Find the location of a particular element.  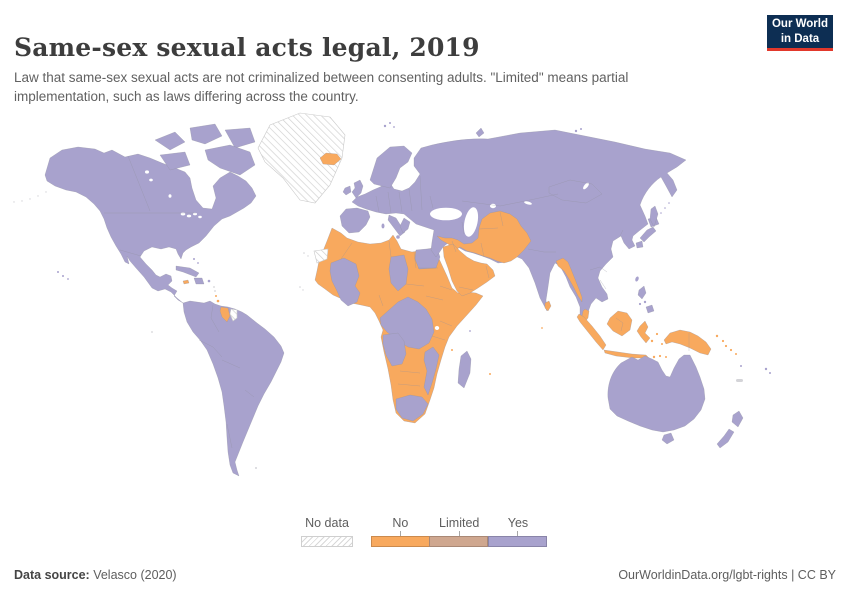

legend-categories: No Limited Yes is located at coordinates (459, 532).